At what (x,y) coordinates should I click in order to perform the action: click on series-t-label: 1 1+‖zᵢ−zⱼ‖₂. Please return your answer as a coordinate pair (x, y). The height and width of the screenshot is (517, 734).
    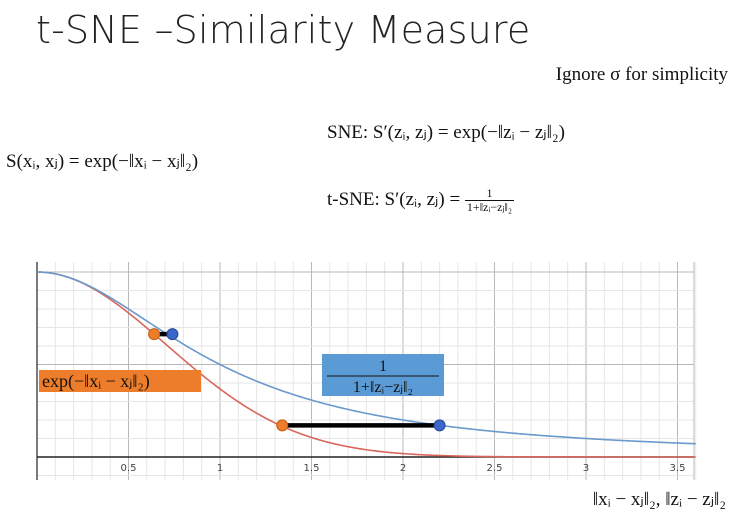
    Looking at the image, I should click on (383, 375).